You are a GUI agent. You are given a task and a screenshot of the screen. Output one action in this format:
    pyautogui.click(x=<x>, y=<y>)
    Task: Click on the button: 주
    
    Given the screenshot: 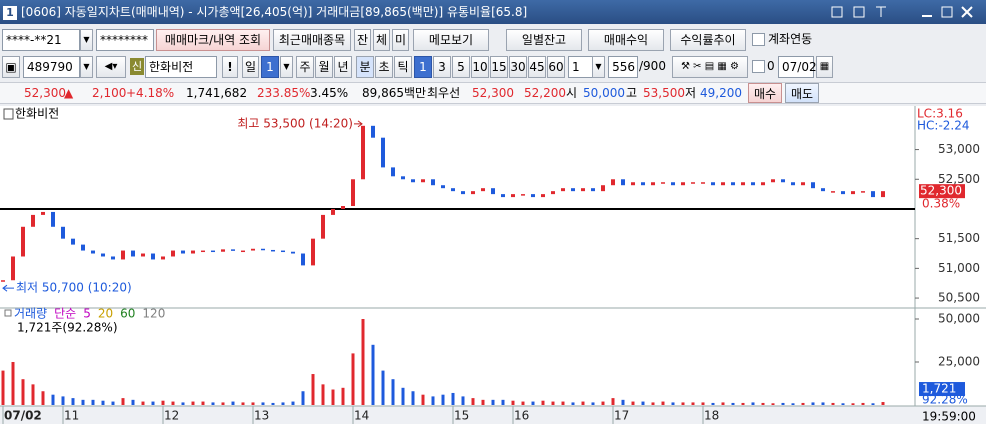 What is the action you would take?
    pyautogui.click(x=305, y=67)
    